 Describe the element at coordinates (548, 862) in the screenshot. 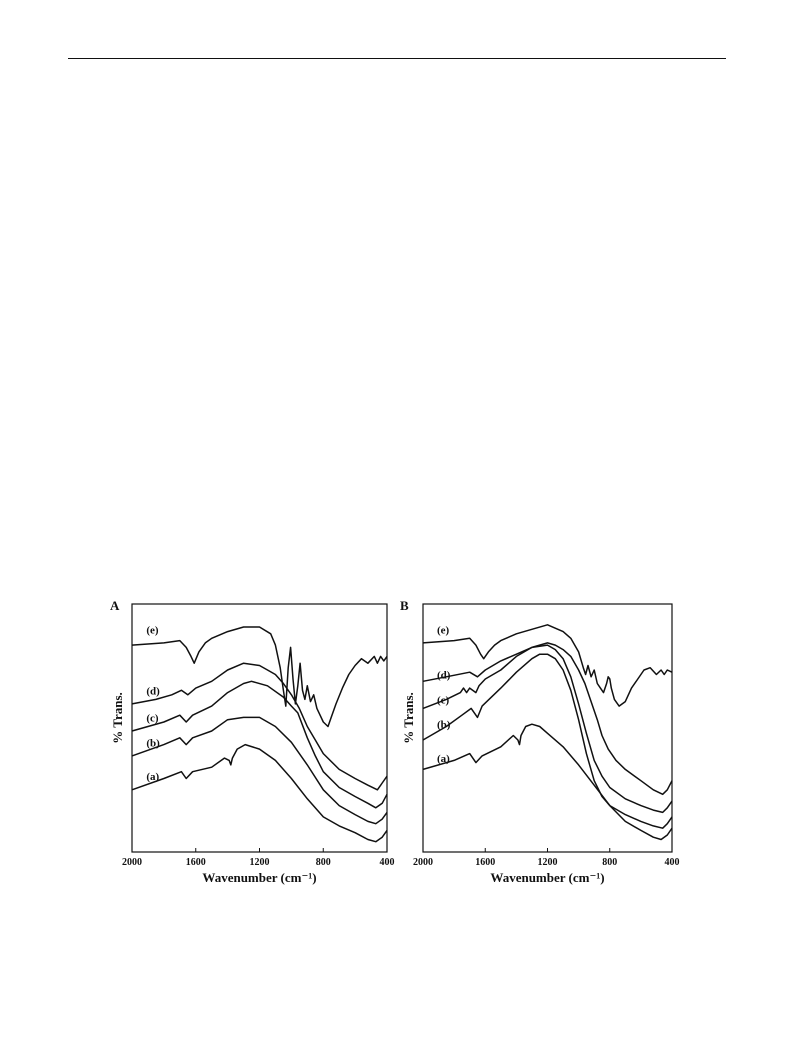

I see `panel-b-x-tick-label: 1200` at that location.